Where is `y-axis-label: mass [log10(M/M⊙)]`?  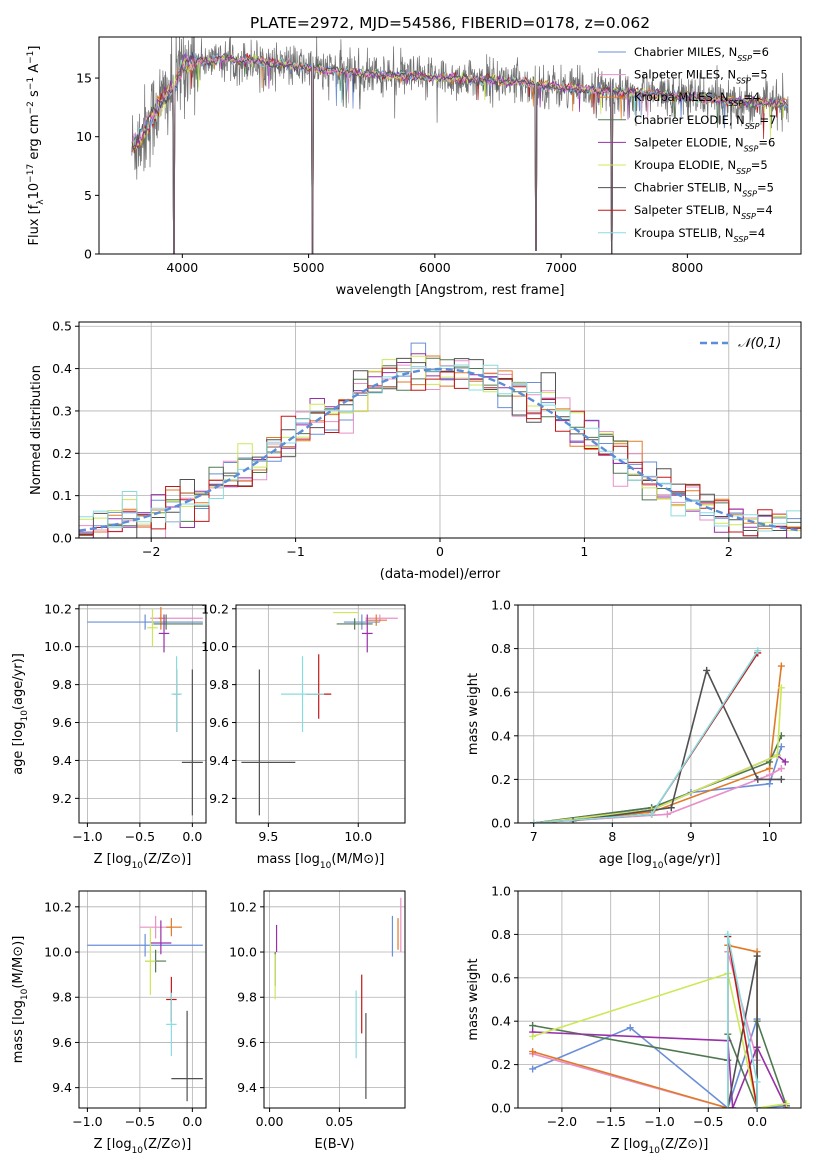
y-axis-label: mass [log10(M/M⊙)] is located at coordinates (20, 1000).